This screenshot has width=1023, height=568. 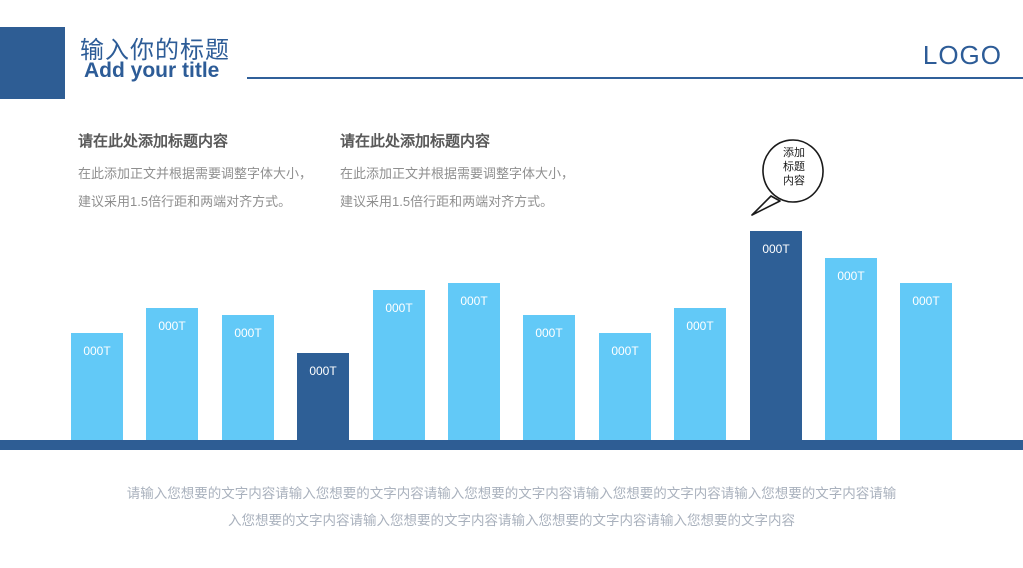 I want to click on chart-baseline, so click(x=511, y=445).